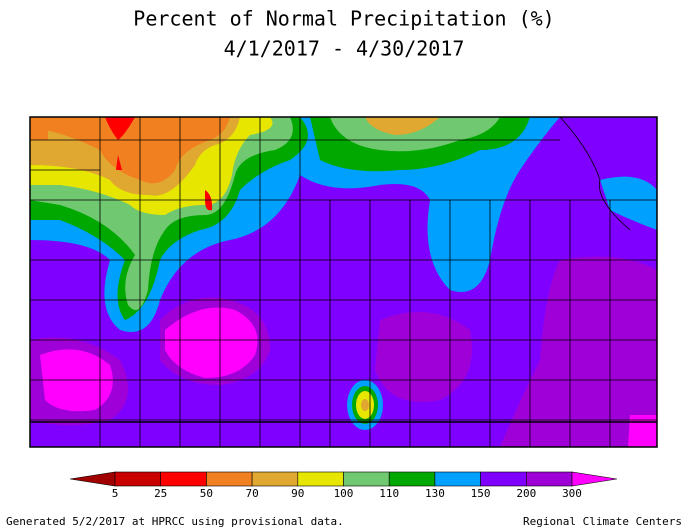 This screenshot has width=688, height=531. Describe the element at coordinates (115, 493) in the screenshot. I see `legend-label: 5` at that location.